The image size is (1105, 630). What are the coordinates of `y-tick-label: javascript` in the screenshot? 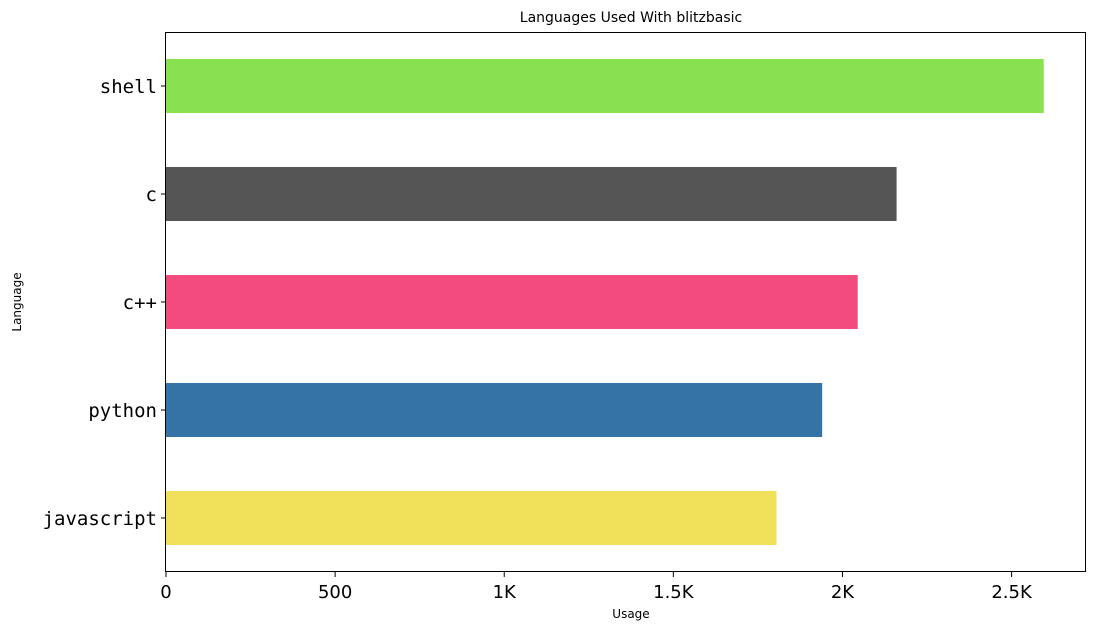 It's located at (100, 519).